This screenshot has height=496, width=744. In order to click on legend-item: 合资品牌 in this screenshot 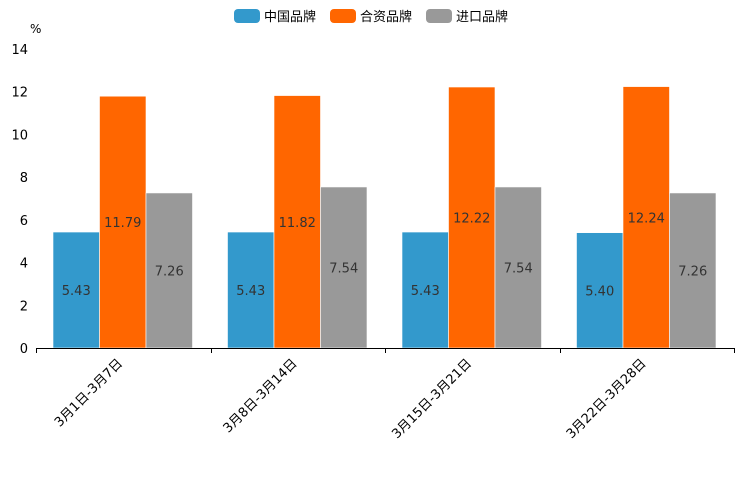, I will do `click(371, 17)`.